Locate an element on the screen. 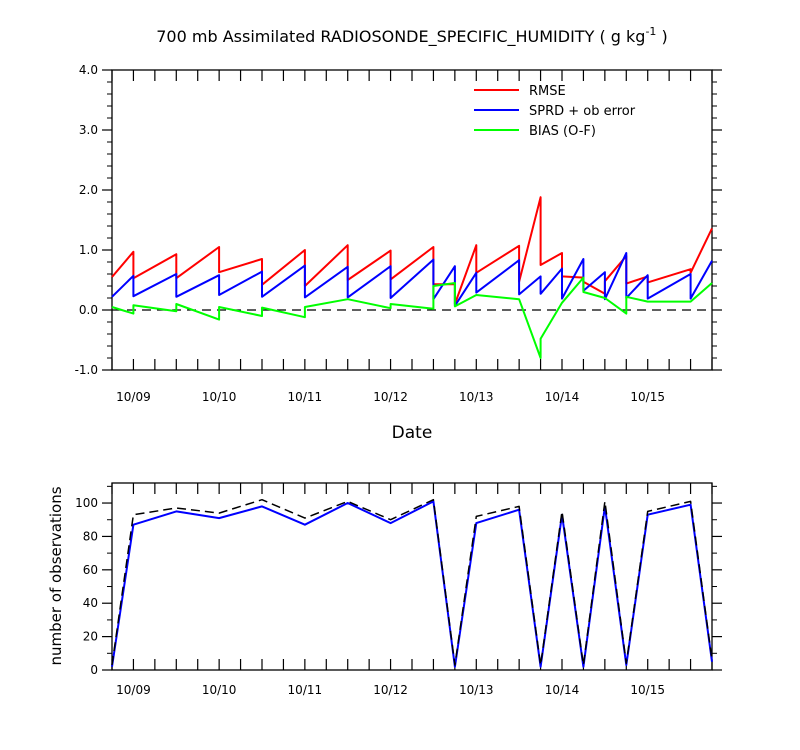  bottom-x-tick-label: 10/10 is located at coordinates (219, 690).